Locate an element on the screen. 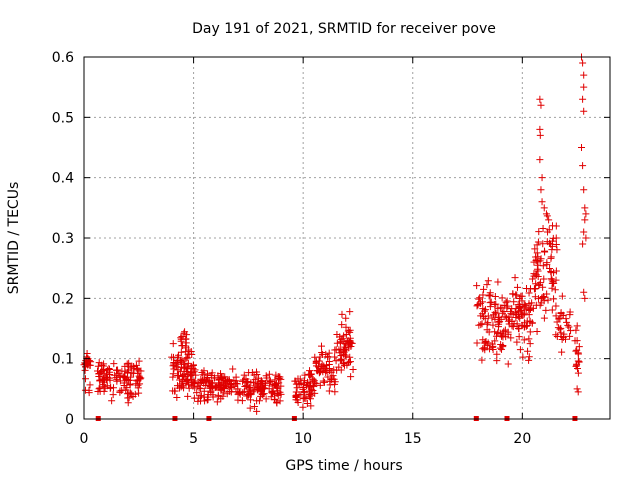 This screenshot has height=480, width=640. x-tick-label: 0 is located at coordinates (84, 439).